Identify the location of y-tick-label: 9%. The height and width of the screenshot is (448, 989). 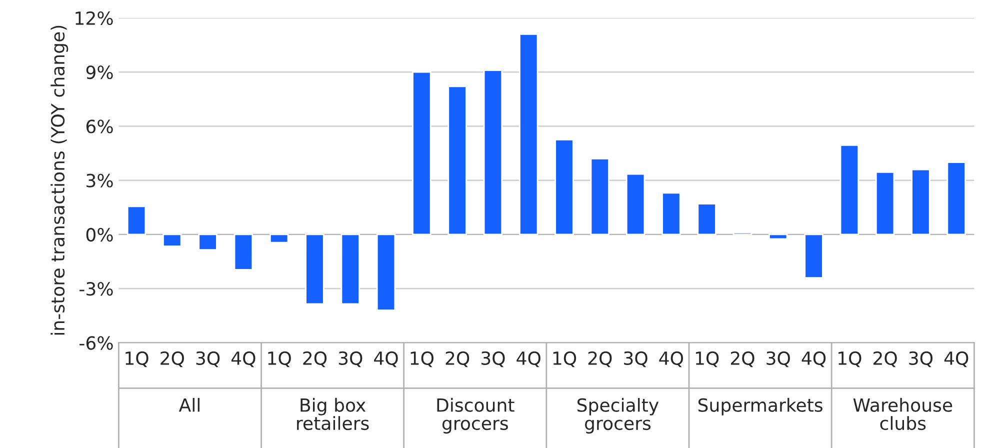
(99, 73).